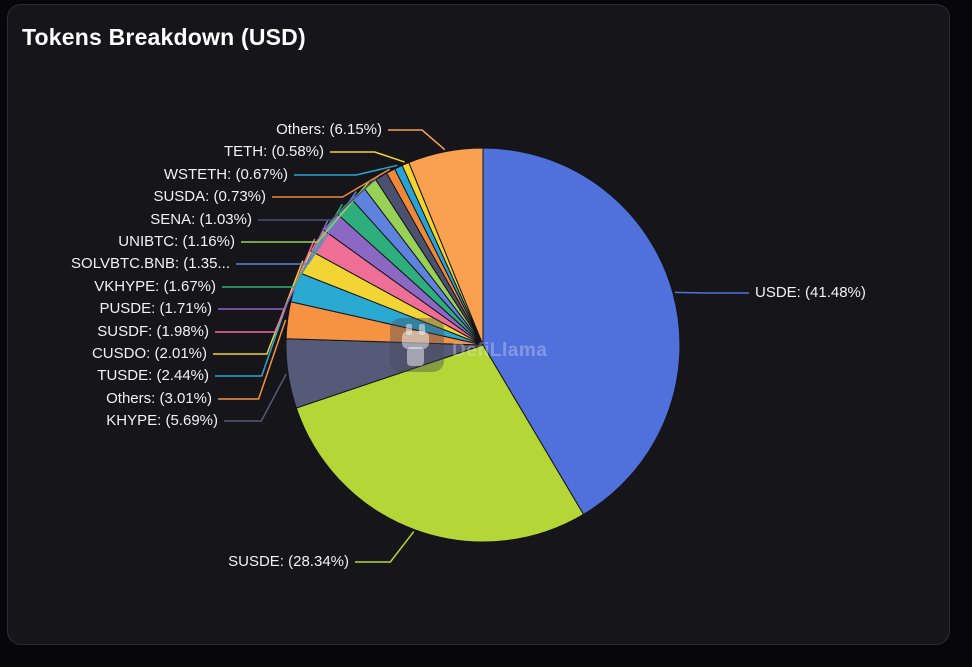 This screenshot has width=972, height=667. What do you see at coordinates (446, 246) in the screenshot?
I see `pie-slice-others` at bounding box center [446, 246].